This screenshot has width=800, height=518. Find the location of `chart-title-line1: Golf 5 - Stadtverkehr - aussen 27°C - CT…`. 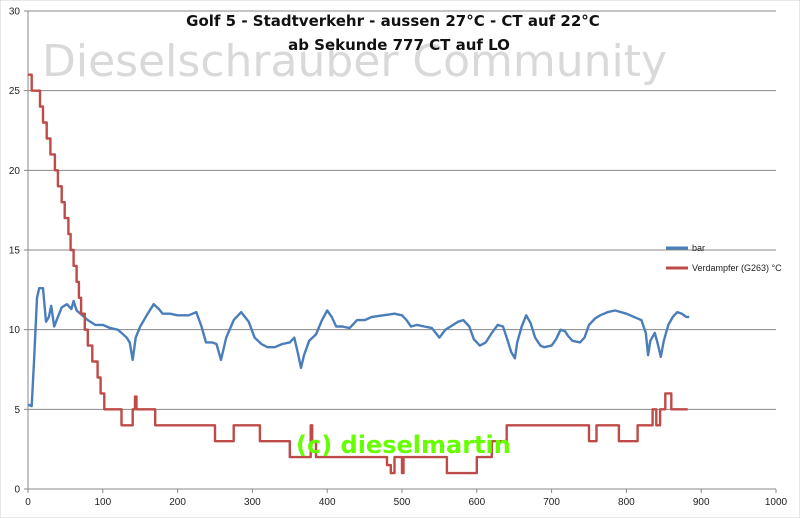

chart-title-line1: Golf 5 - Stadtverkehr - aussen 27°C - CT… is located at coordinates (393, 21).